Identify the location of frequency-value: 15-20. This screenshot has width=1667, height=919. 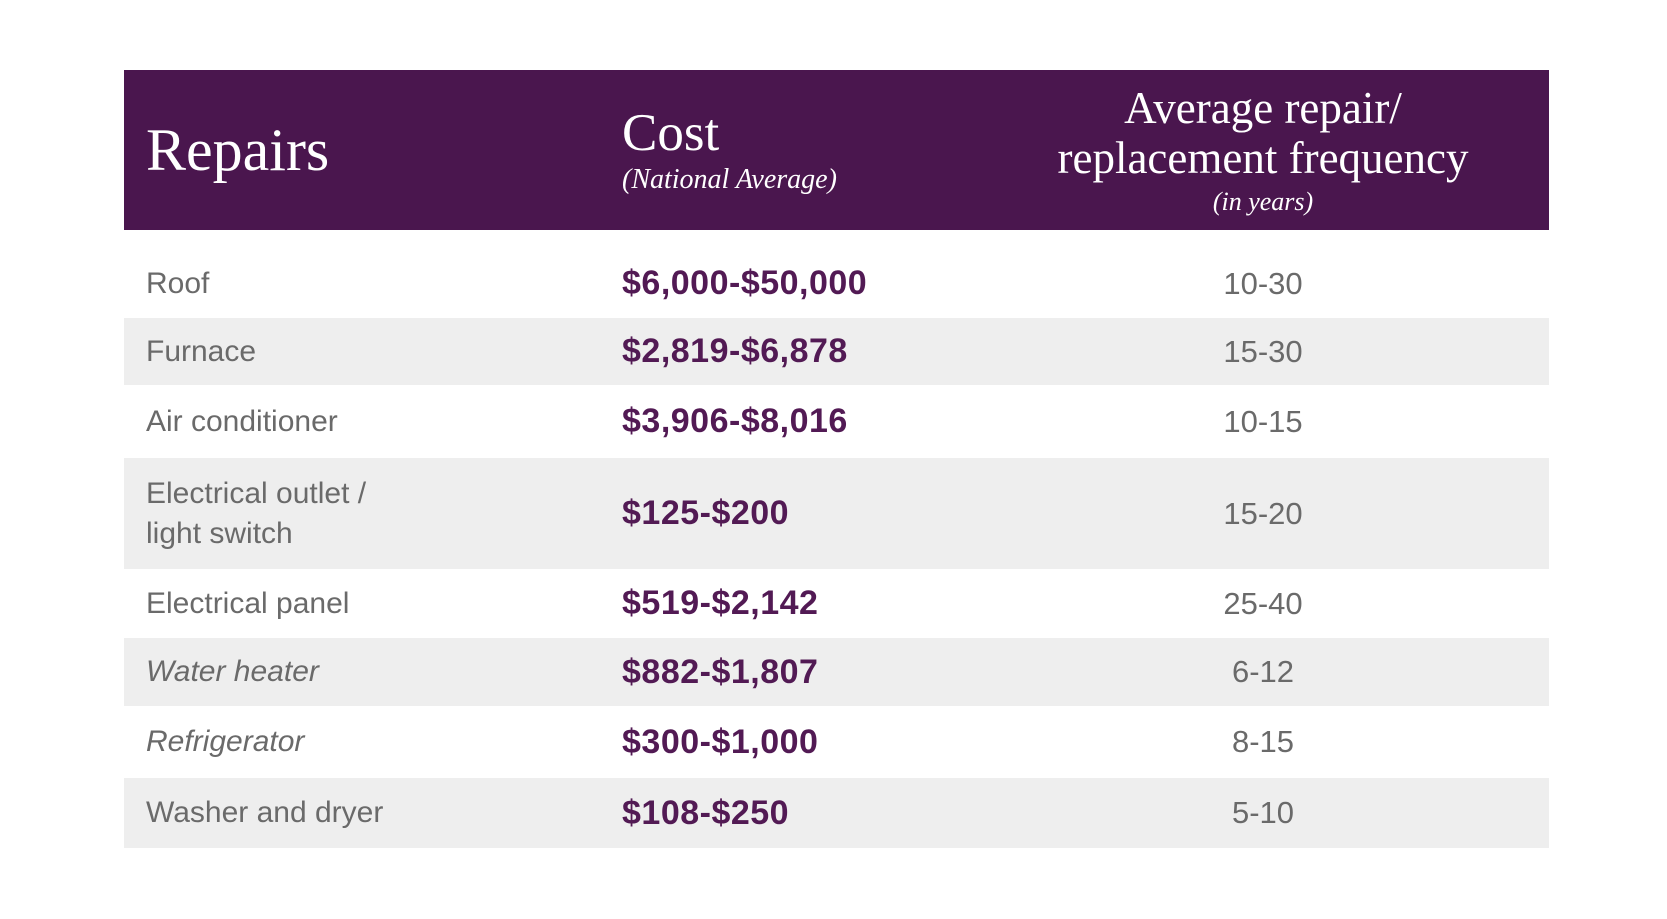
(1263, 513).